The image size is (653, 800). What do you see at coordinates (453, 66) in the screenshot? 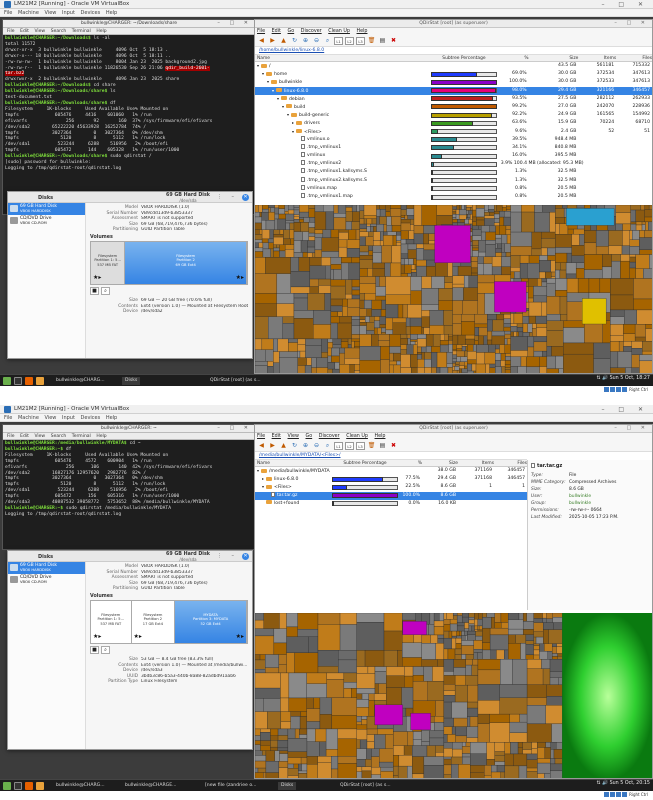
I see `tree-row: ▾/43.5 GB 561181 715332` at bounding box center [453, 66].